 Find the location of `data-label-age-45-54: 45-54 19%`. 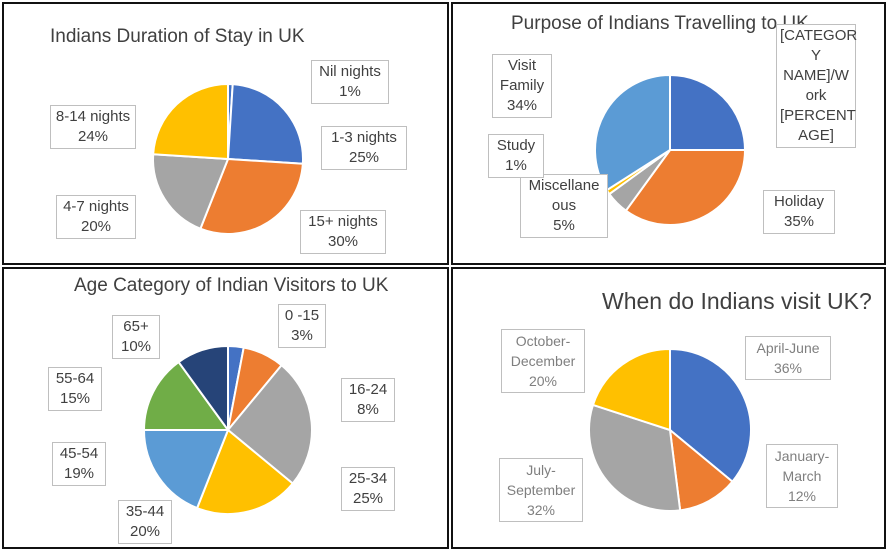

data-label-age-45-54: 45-54 19% is located at coordinates (79, 464).